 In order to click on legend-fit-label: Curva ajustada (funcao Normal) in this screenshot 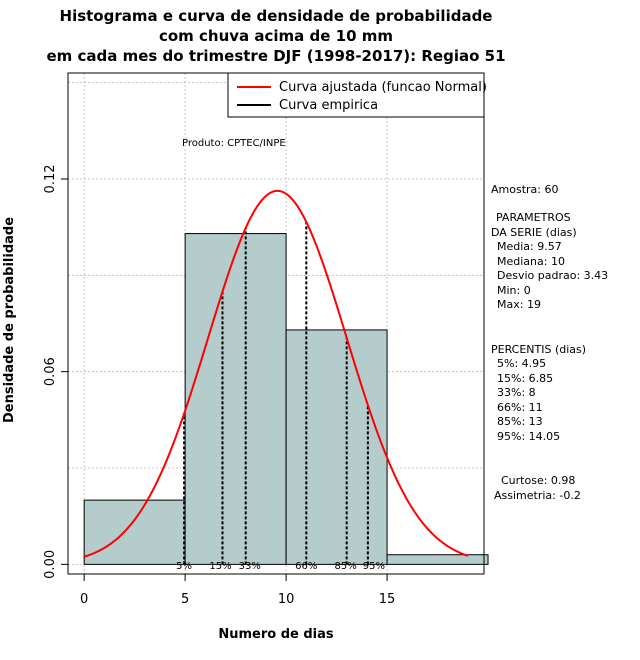, I will do `click(383, 87)`.